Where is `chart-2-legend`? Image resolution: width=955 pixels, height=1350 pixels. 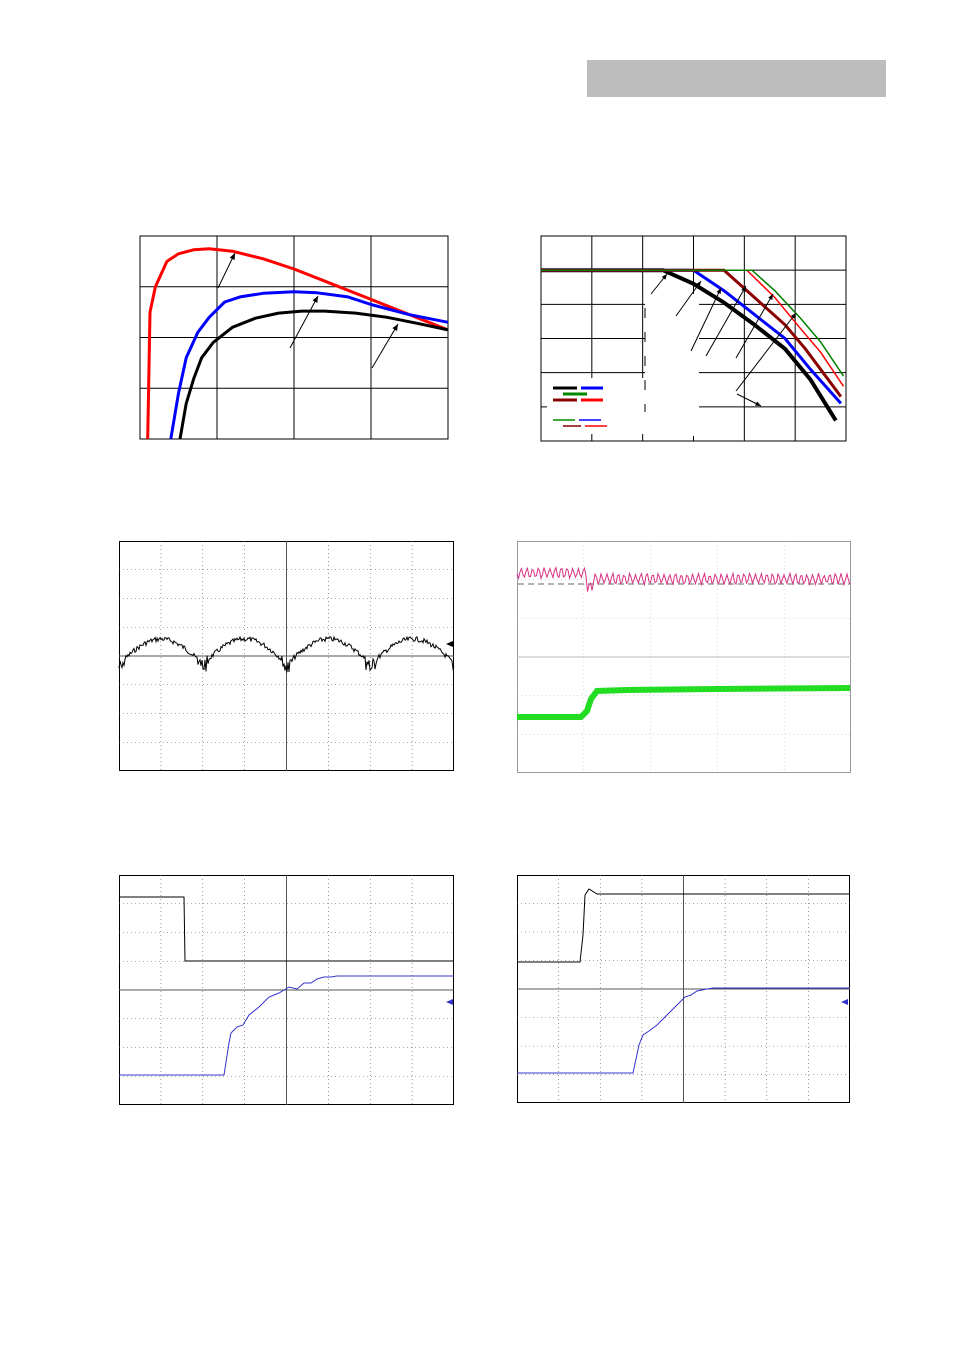
chart-2-legend is located at coordinates (623, 365).